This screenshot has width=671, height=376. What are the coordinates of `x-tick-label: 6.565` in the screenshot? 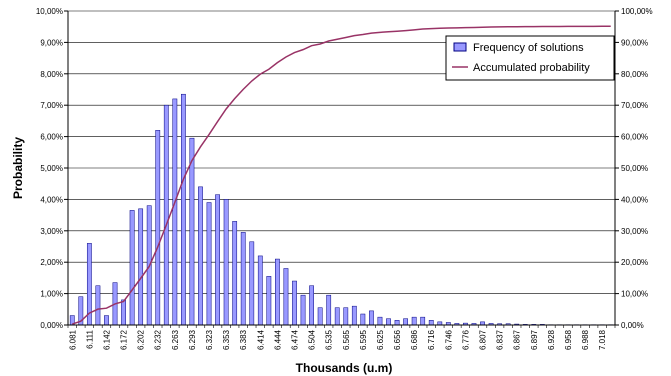 It's located at (346, 339).